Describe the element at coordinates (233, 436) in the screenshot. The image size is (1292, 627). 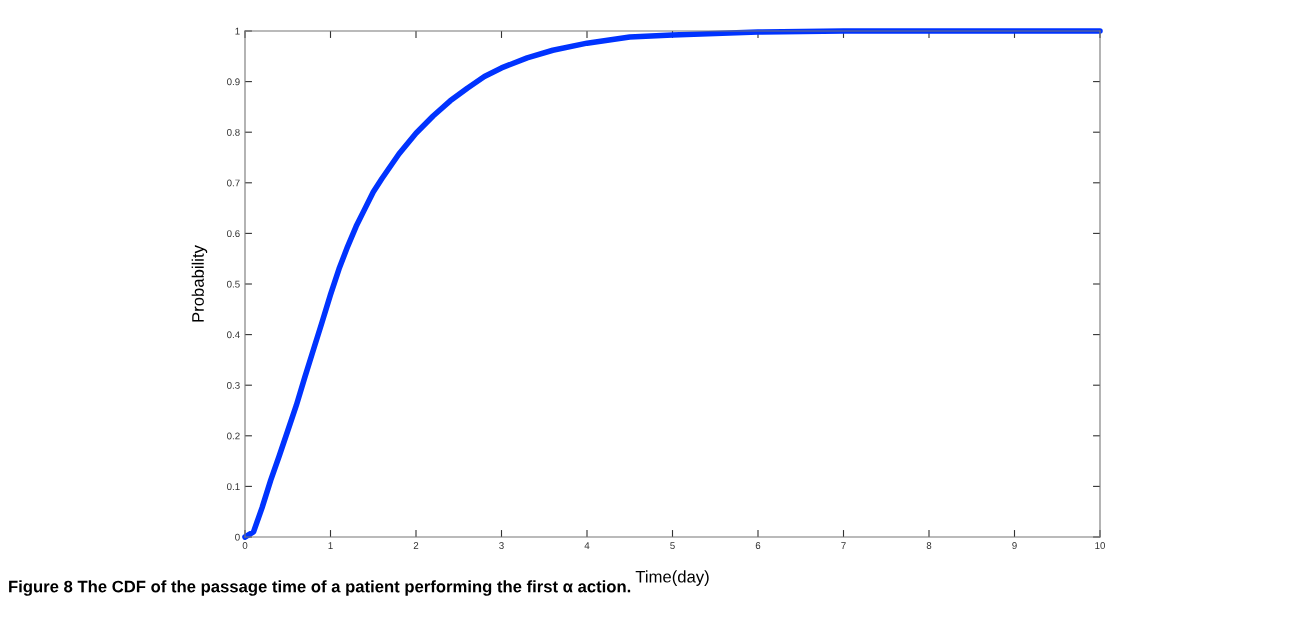
I see `y-tick-label: 0.2` at that location.